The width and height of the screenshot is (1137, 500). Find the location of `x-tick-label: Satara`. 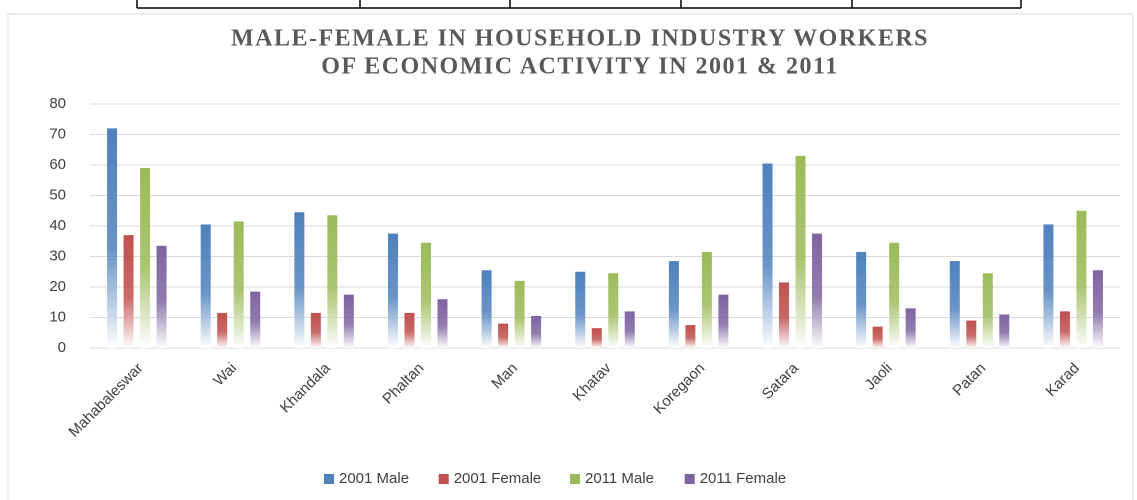

x-tick-label: Satara is located at coordinates (781, 381).